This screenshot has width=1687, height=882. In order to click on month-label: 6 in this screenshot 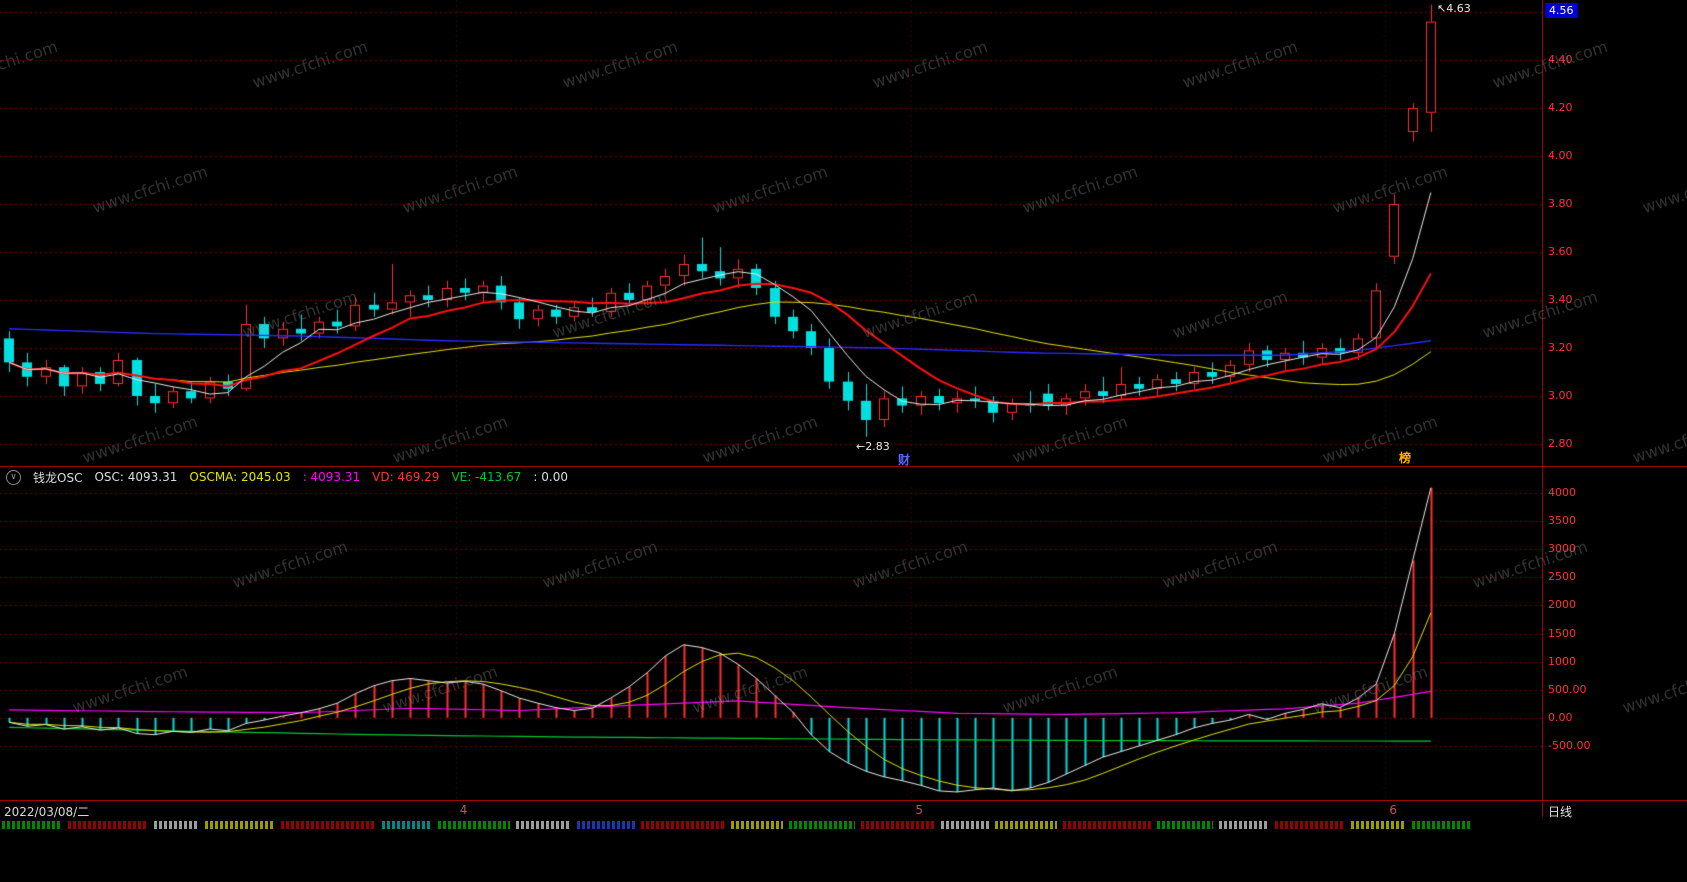, I will do `click(1393, 810)`.